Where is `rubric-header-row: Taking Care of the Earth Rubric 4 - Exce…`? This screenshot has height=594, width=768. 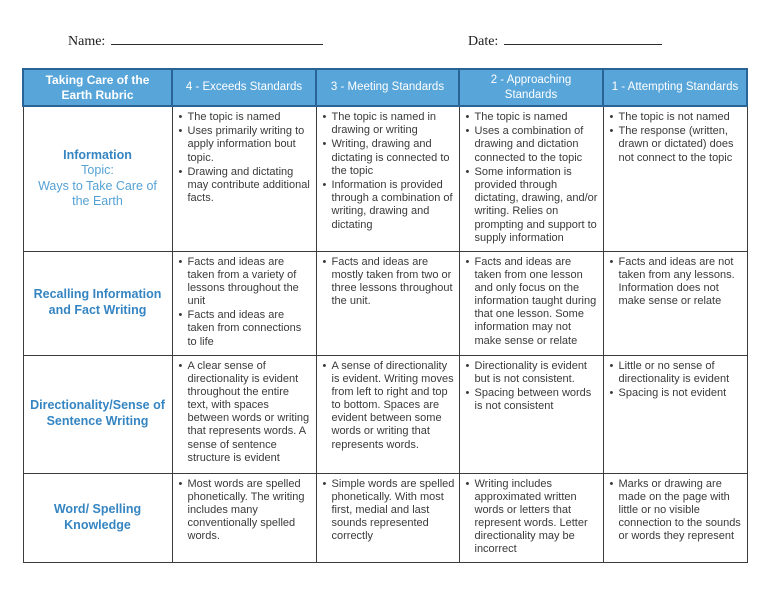
rubric-header-row: Taking Care of the Earth Rubric 4 - Exce… is located at coordinates (385, 87).